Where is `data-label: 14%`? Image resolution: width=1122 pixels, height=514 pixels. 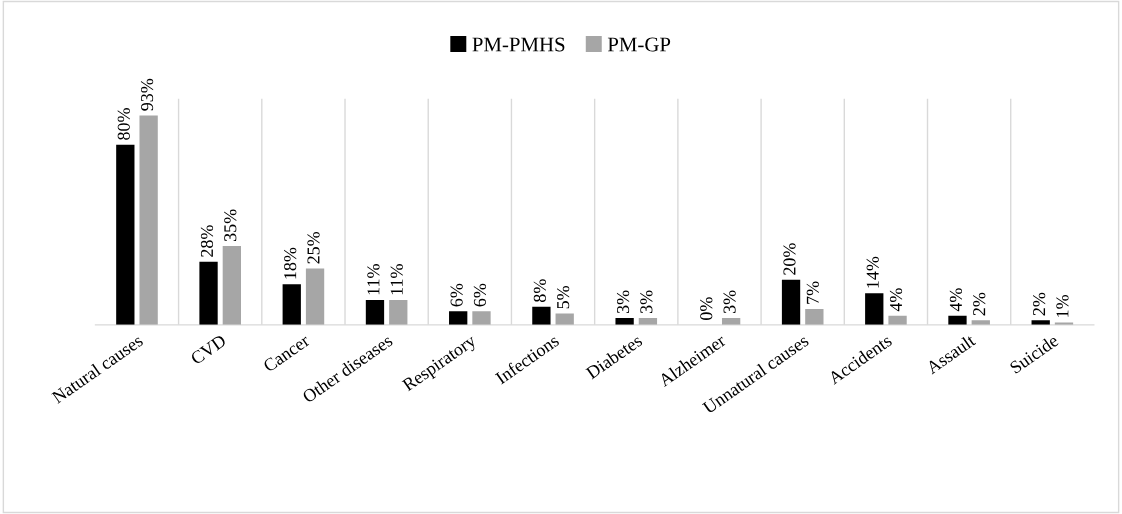 data-label: 14% is located at coordinates (872, 272).